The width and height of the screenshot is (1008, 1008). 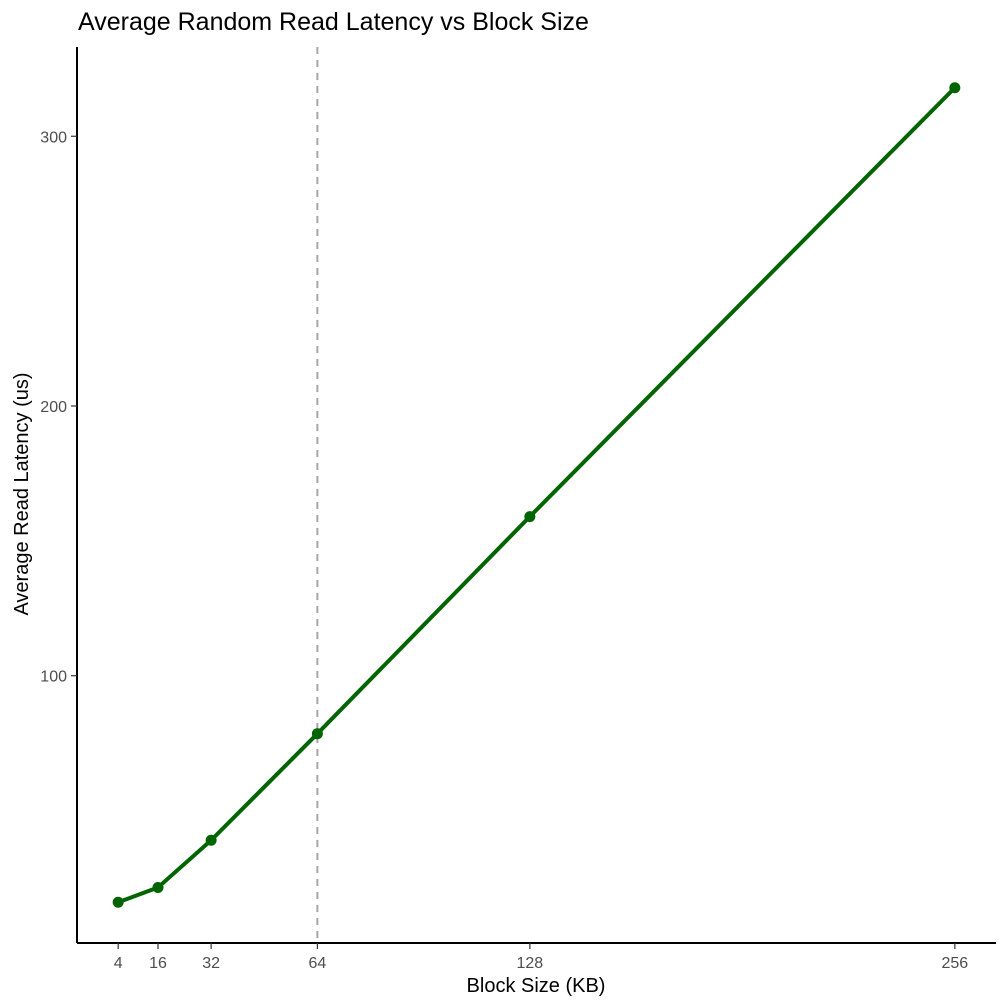 What do you see at coordinates (53, 677) in the screenshot?
I see `y-tick-label: 100` at bounding box center [53, 677].